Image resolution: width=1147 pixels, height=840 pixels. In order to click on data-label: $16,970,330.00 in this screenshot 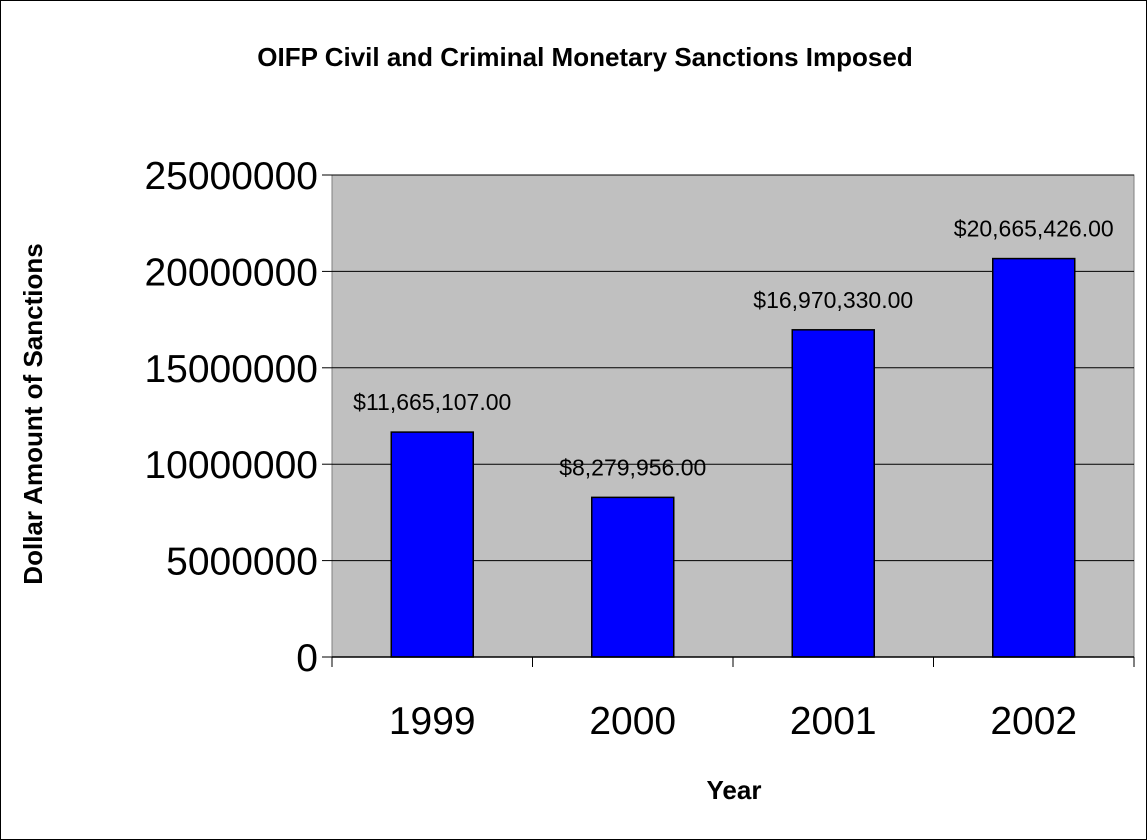, I will do `click(833, 300)`.